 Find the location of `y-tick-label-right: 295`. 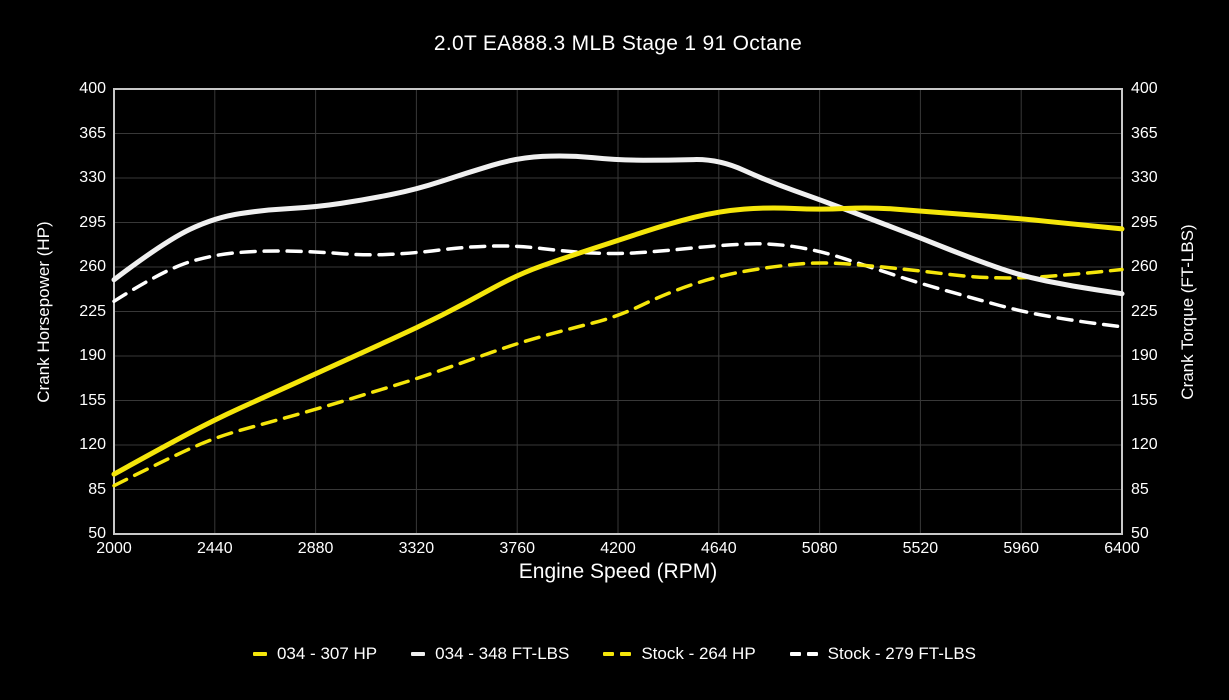

y-tick-label-right: 295 is located at coordinates (1144, 222).